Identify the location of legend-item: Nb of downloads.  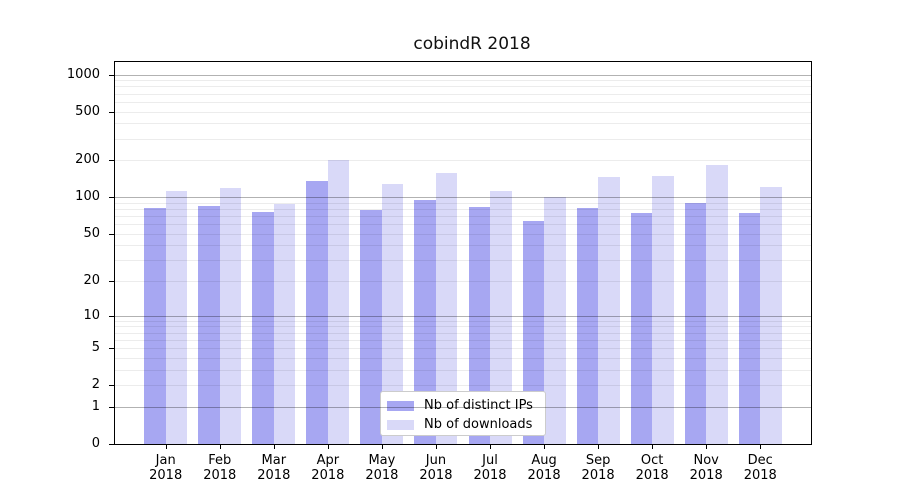
(463, 424).